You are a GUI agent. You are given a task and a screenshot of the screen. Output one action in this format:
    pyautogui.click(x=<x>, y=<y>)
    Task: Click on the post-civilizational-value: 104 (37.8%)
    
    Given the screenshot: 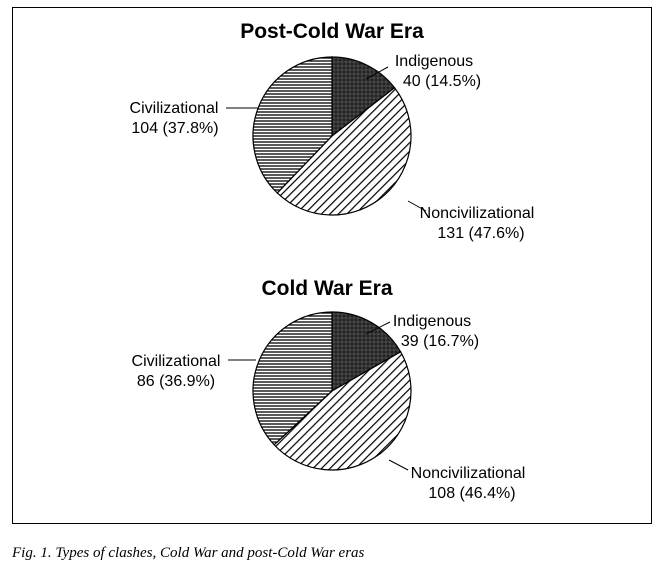 What is the action you would take?
    pyautogui.click(x=174, y=128)
    